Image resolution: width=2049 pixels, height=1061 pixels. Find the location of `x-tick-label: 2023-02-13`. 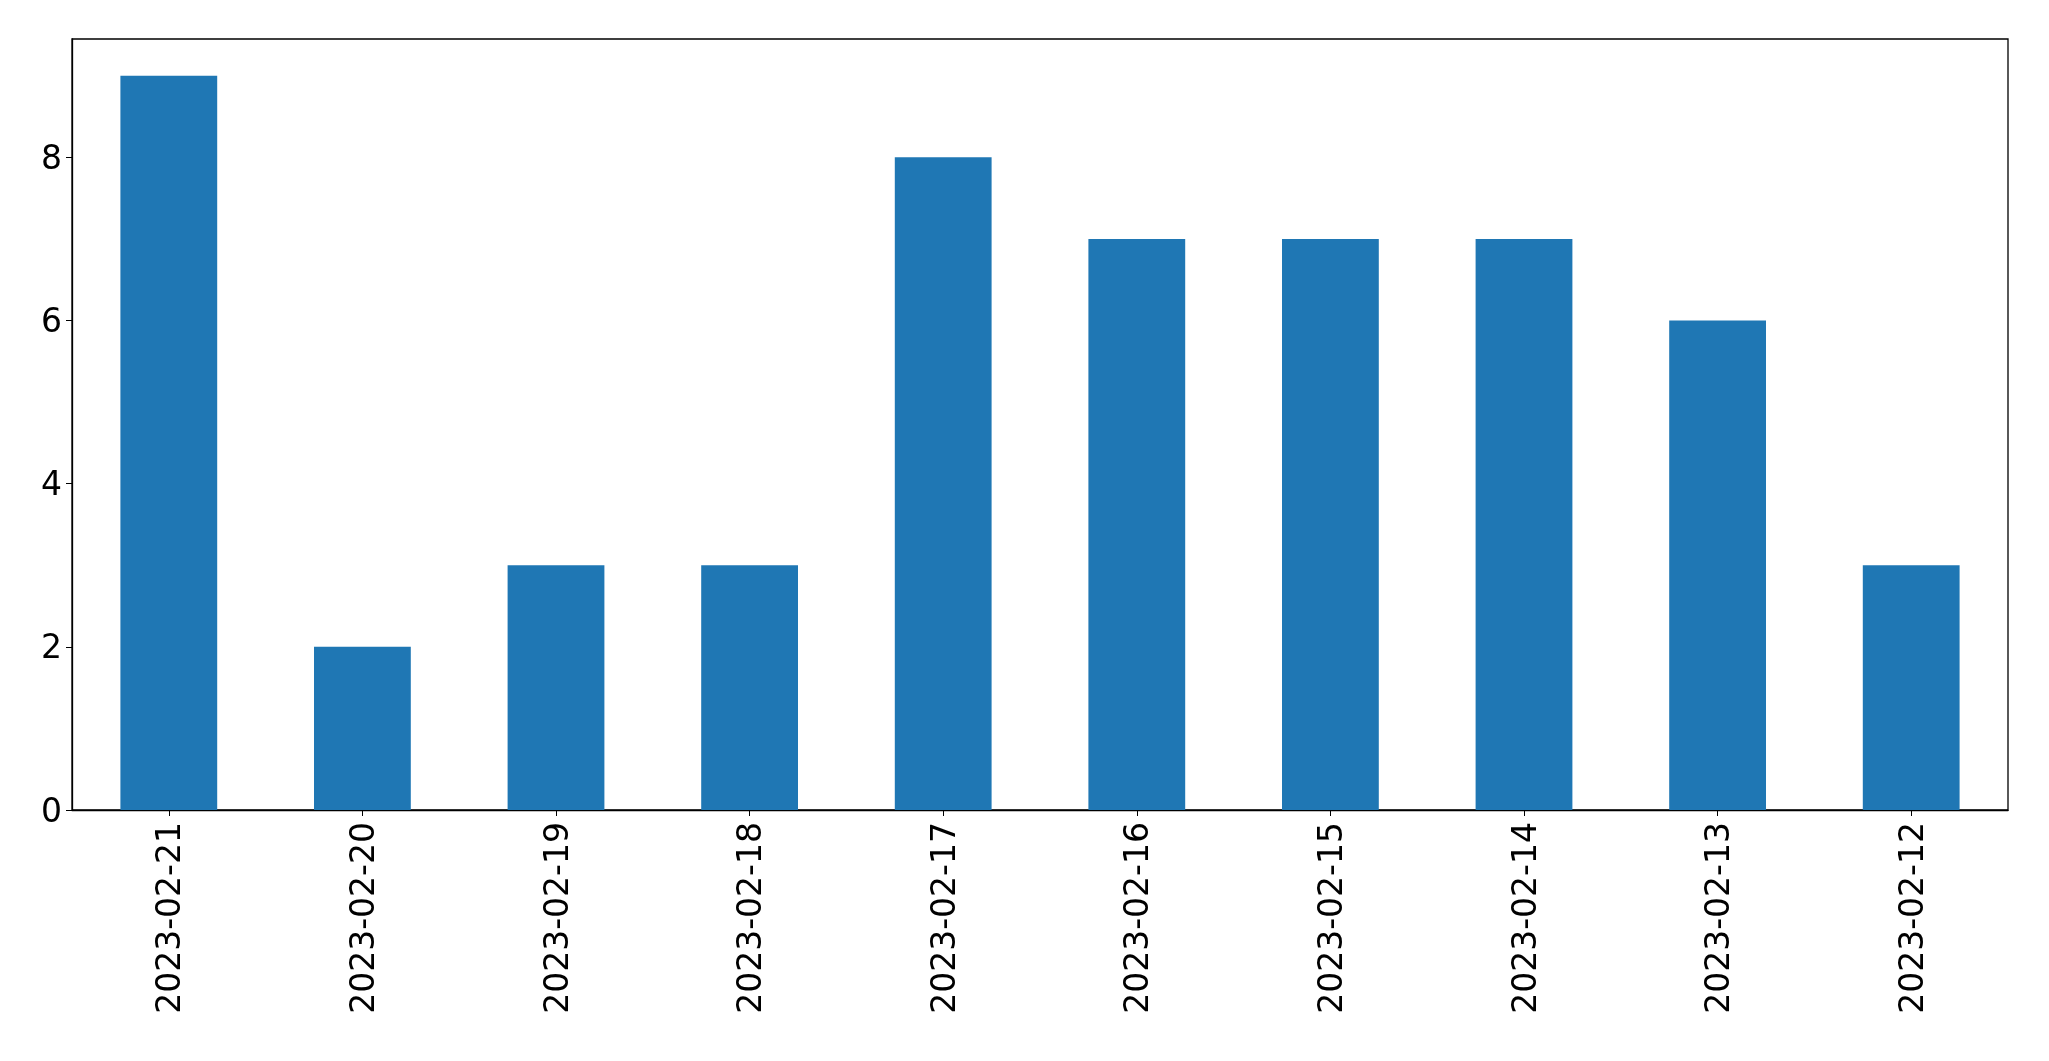

x-tick-label: 2023-02-13 is located at coordinates (1718, 918).